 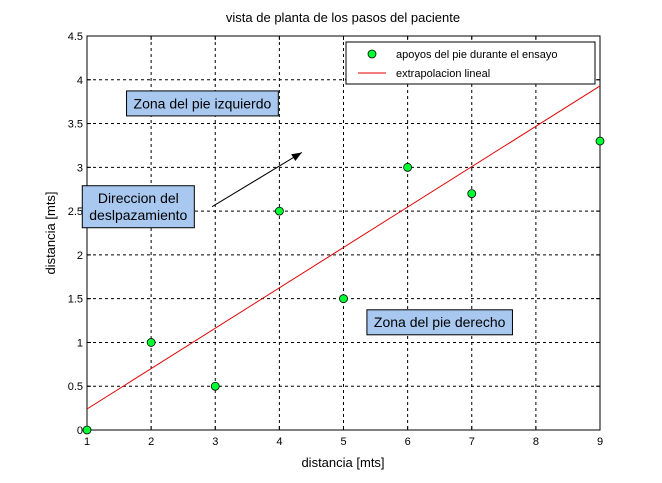 What do you see at coordinates (80, 343) in the screenshot?
I see `y-tick-label: 1` at bounding box center [80, 343].